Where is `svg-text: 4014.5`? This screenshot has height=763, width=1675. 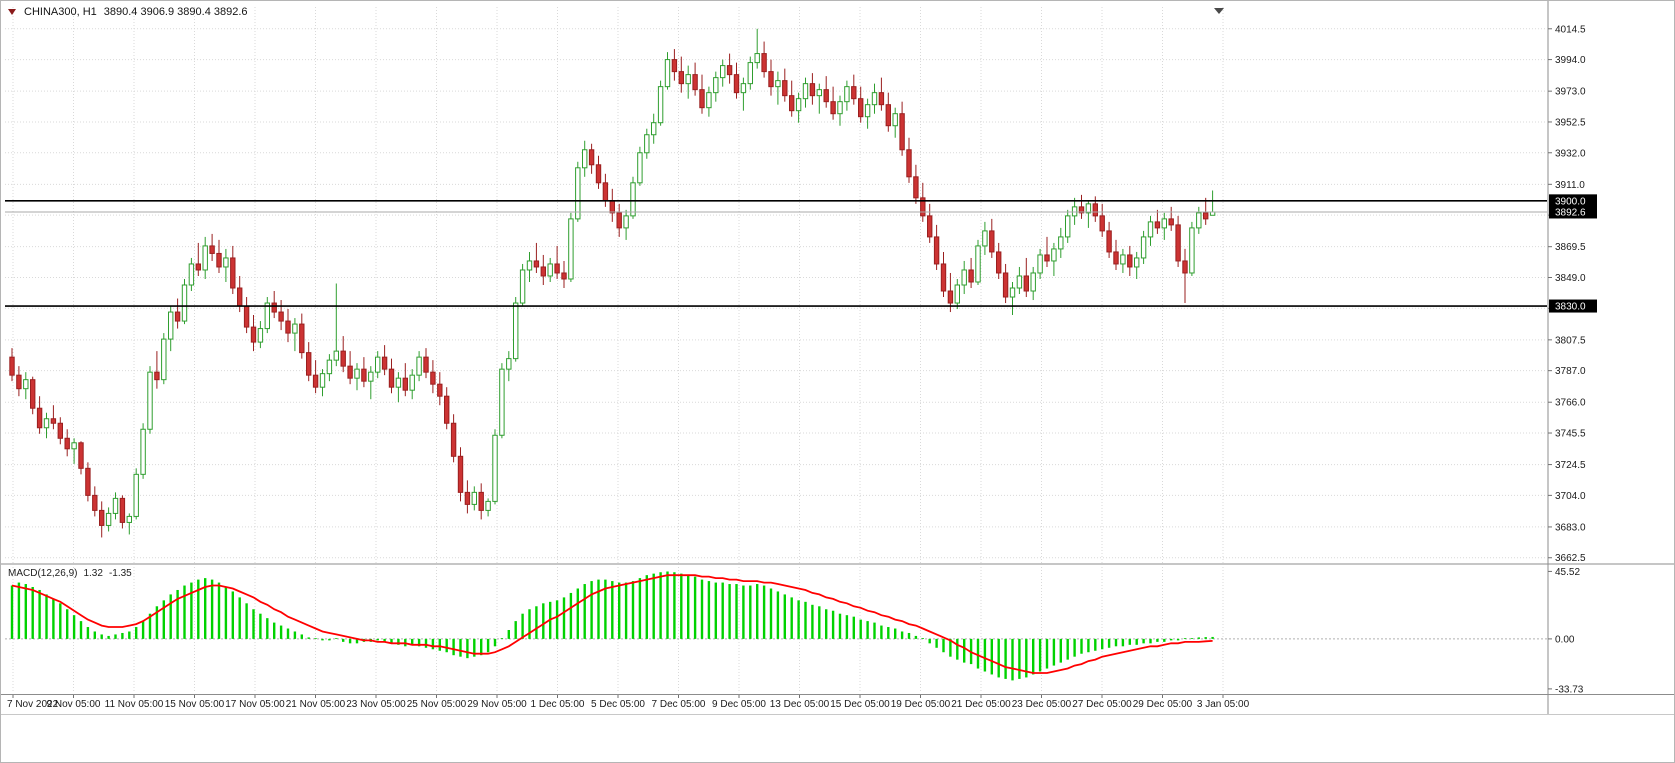
svg-text: 4014.5 is located at coordinates (1570, 29).